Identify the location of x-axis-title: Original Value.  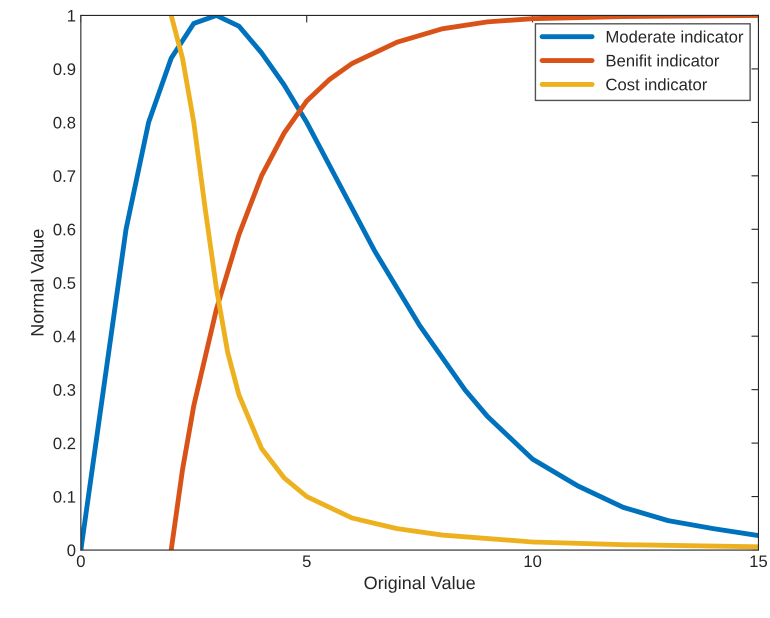
(419, 584).